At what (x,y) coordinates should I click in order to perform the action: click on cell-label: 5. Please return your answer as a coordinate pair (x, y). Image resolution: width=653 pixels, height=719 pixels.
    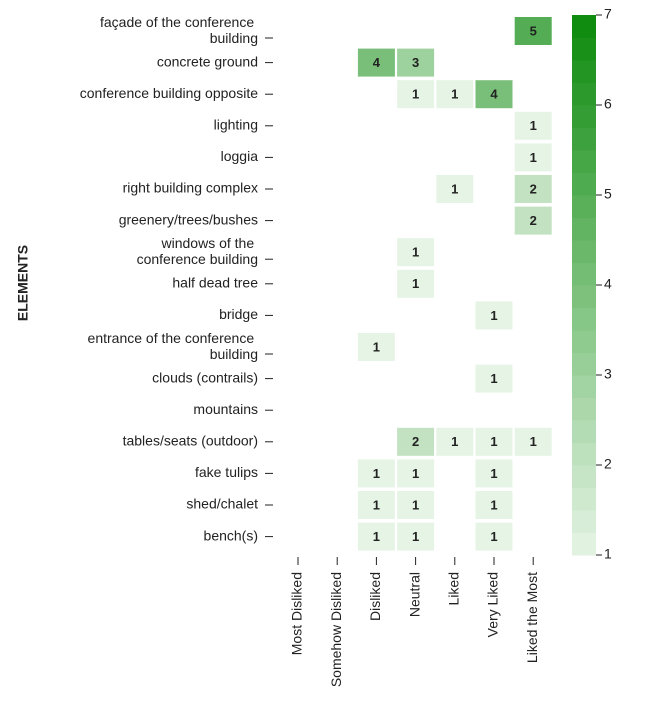
    Looking at the image, I should click on (533, 30).